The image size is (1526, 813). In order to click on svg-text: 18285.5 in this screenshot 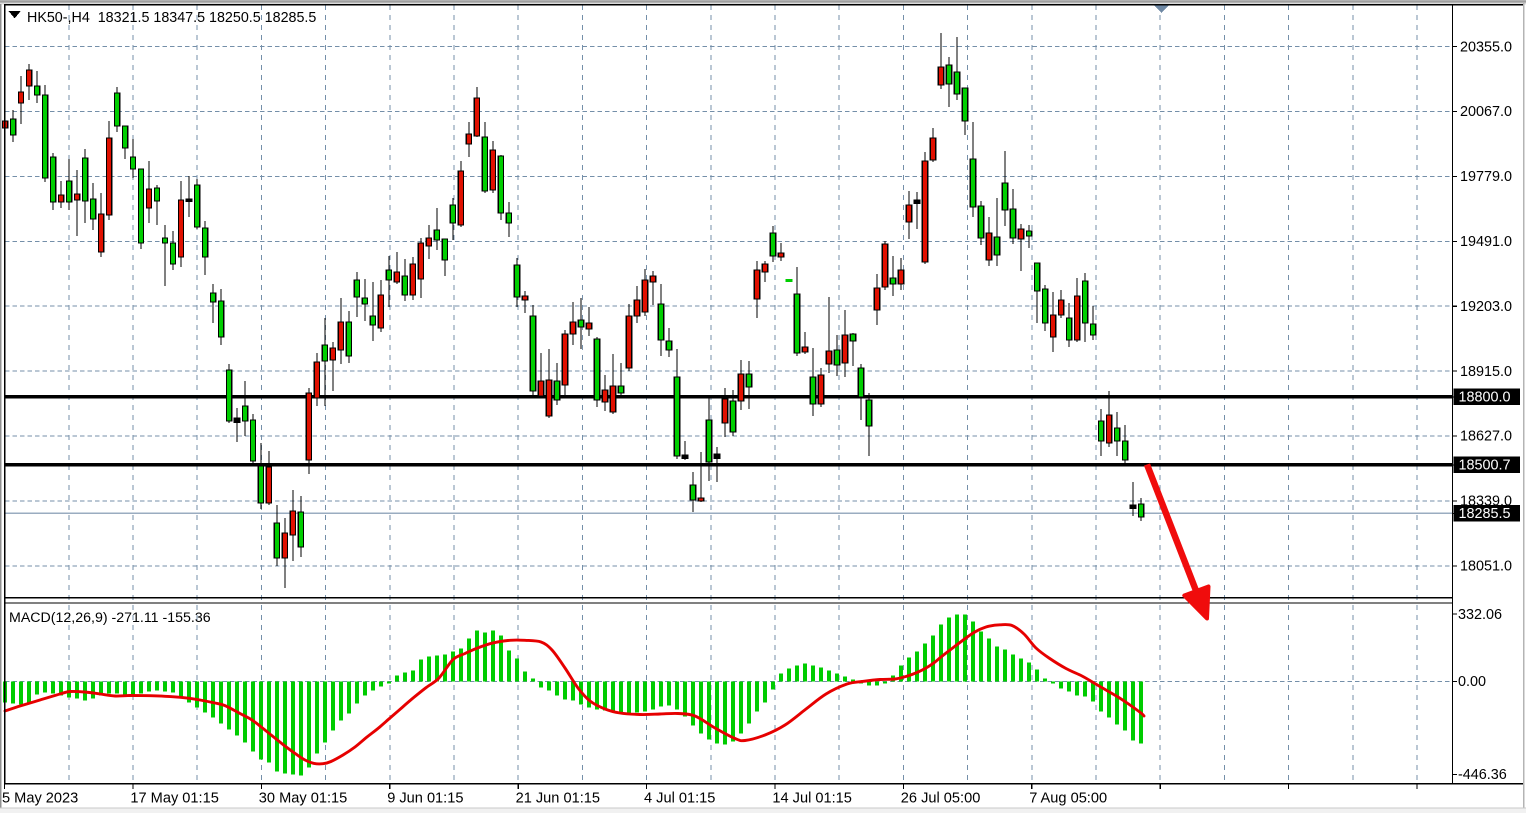, I will do `click(1485, 514)`.